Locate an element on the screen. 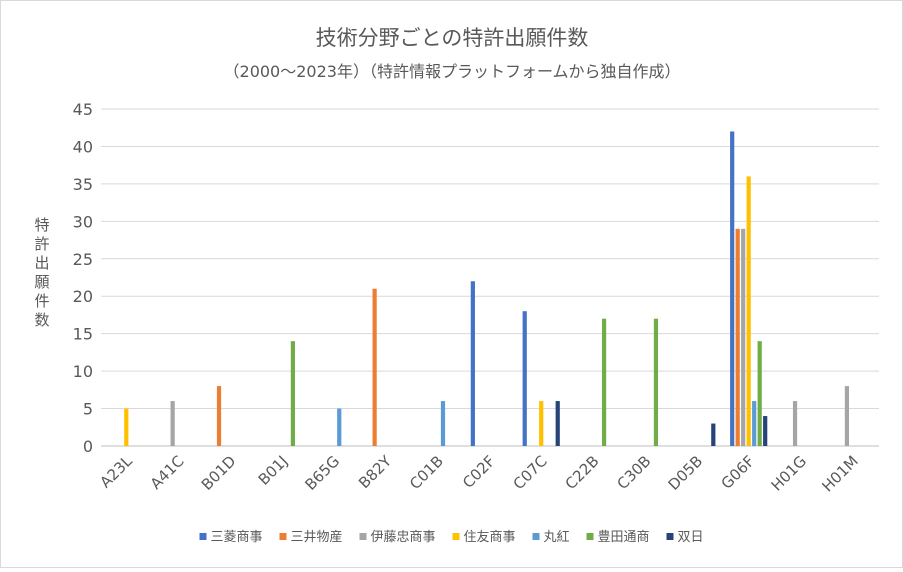 The image size is (903, 572). legend-label: 伊藤忠商事 is located at coordinates (403, 537).